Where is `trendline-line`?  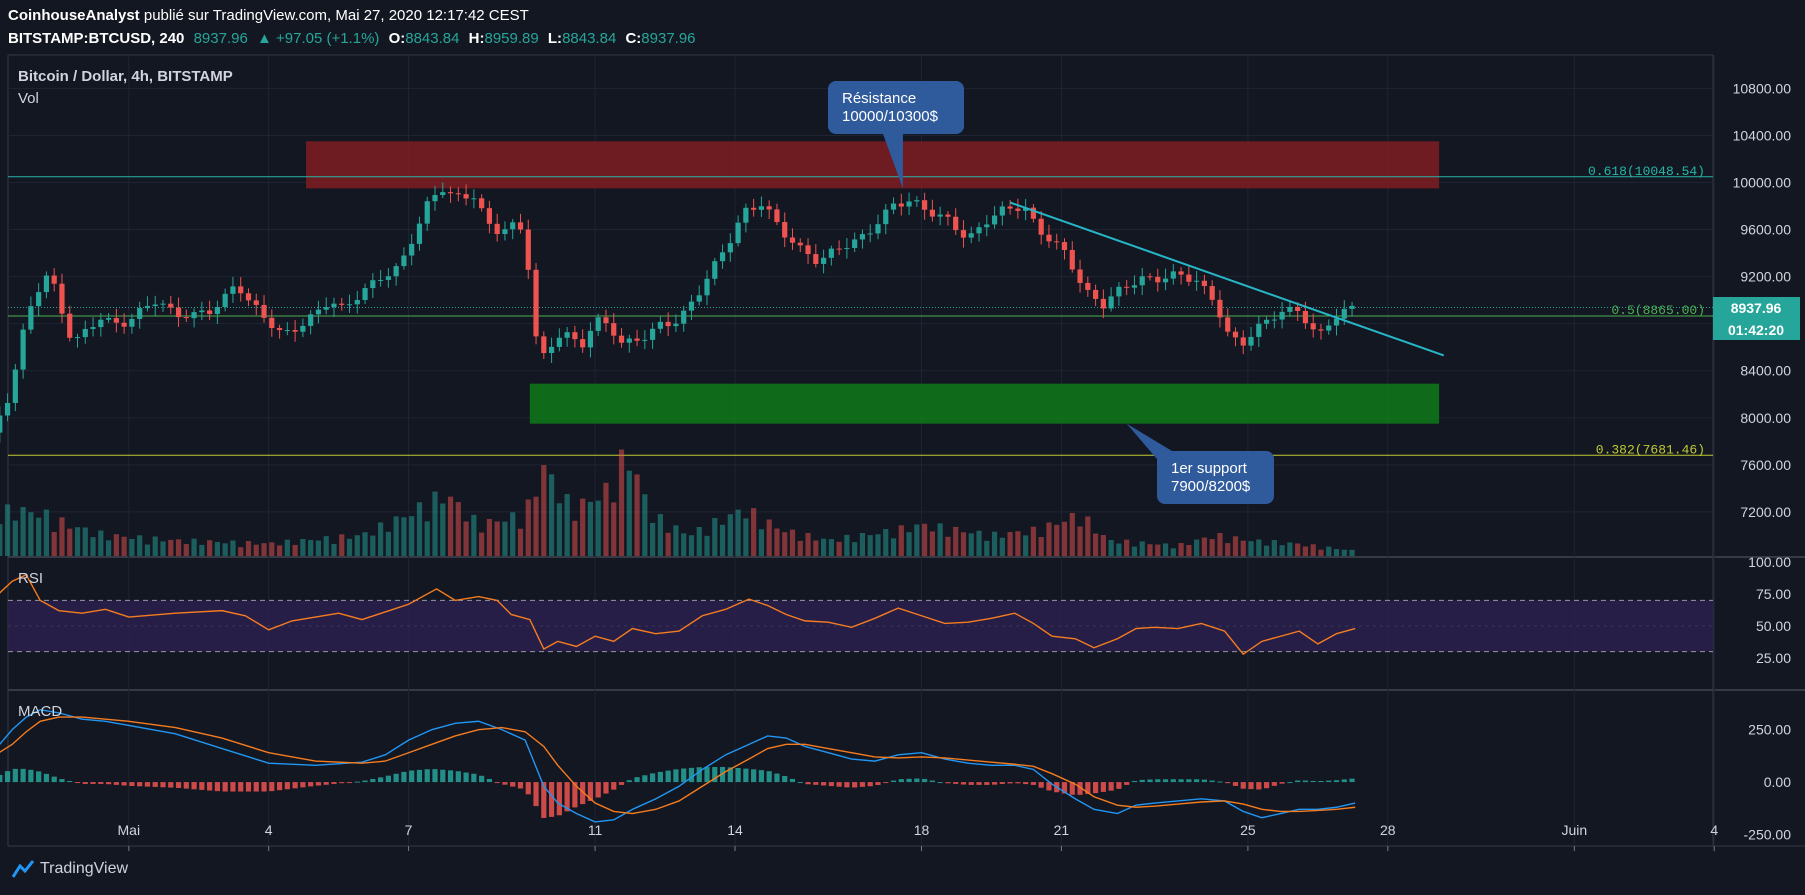
trendline-line is located at coordinates (1227, 279).